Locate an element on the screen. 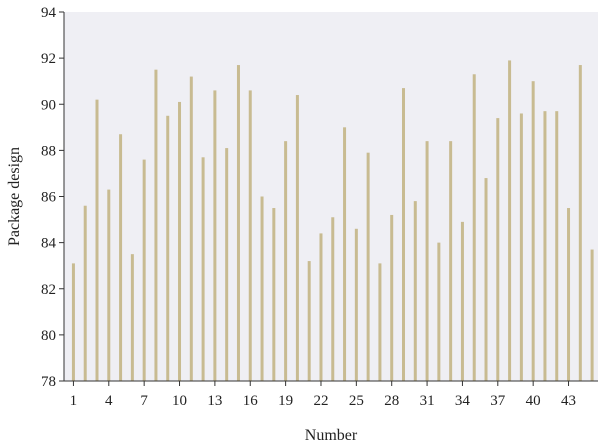 The image size is (600, 448). x-tick-label: 13 is located at coordinates (214, 401).